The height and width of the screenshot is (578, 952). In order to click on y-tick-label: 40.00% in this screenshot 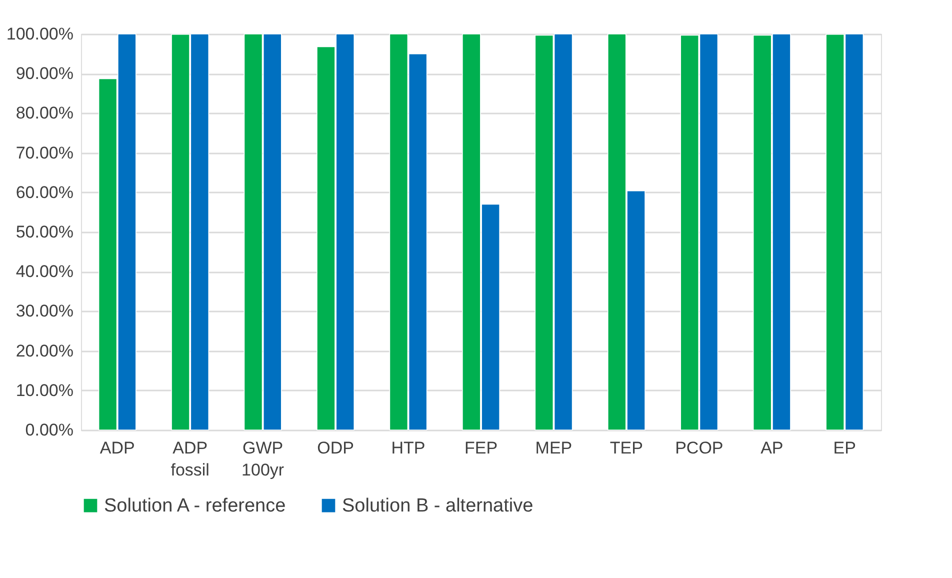, I will do `click(45, 272)`.